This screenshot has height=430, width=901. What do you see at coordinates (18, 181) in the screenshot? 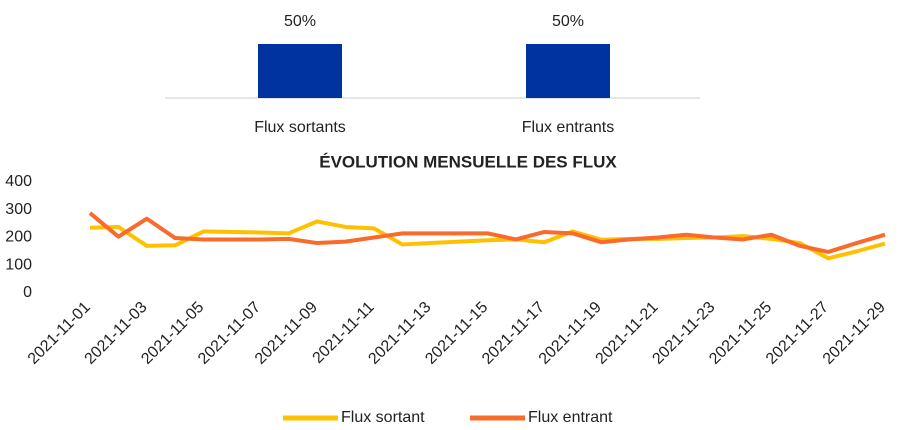
I see `y-tick-label: 400` at bounding box center [18, 181].